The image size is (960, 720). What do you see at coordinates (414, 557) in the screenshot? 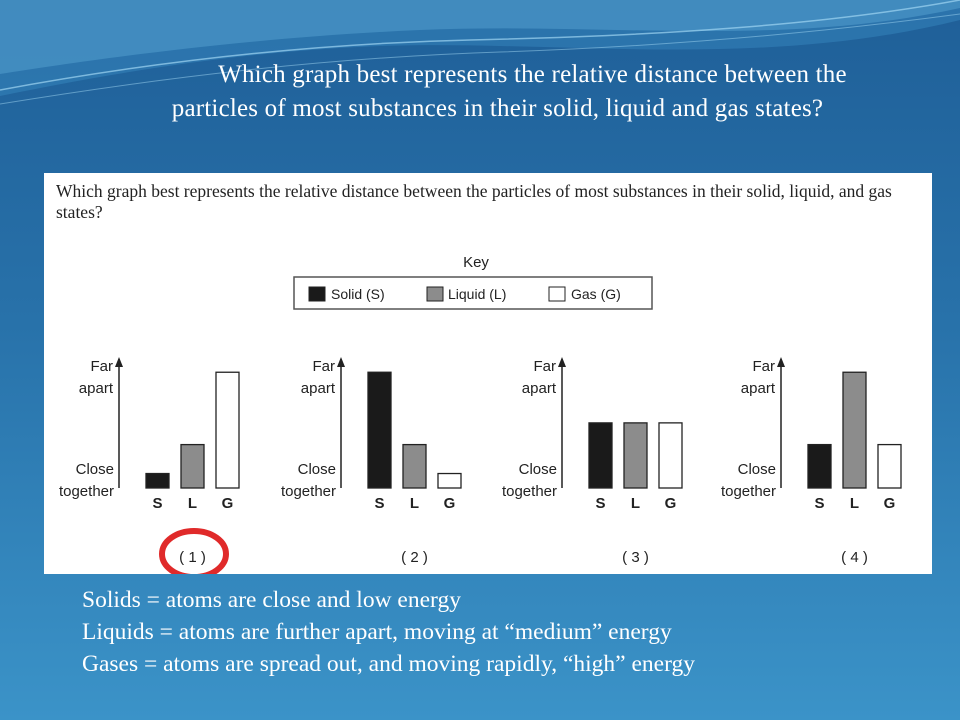
I see `option-label-2: ( 2 )` at bounding box center [414, 557].